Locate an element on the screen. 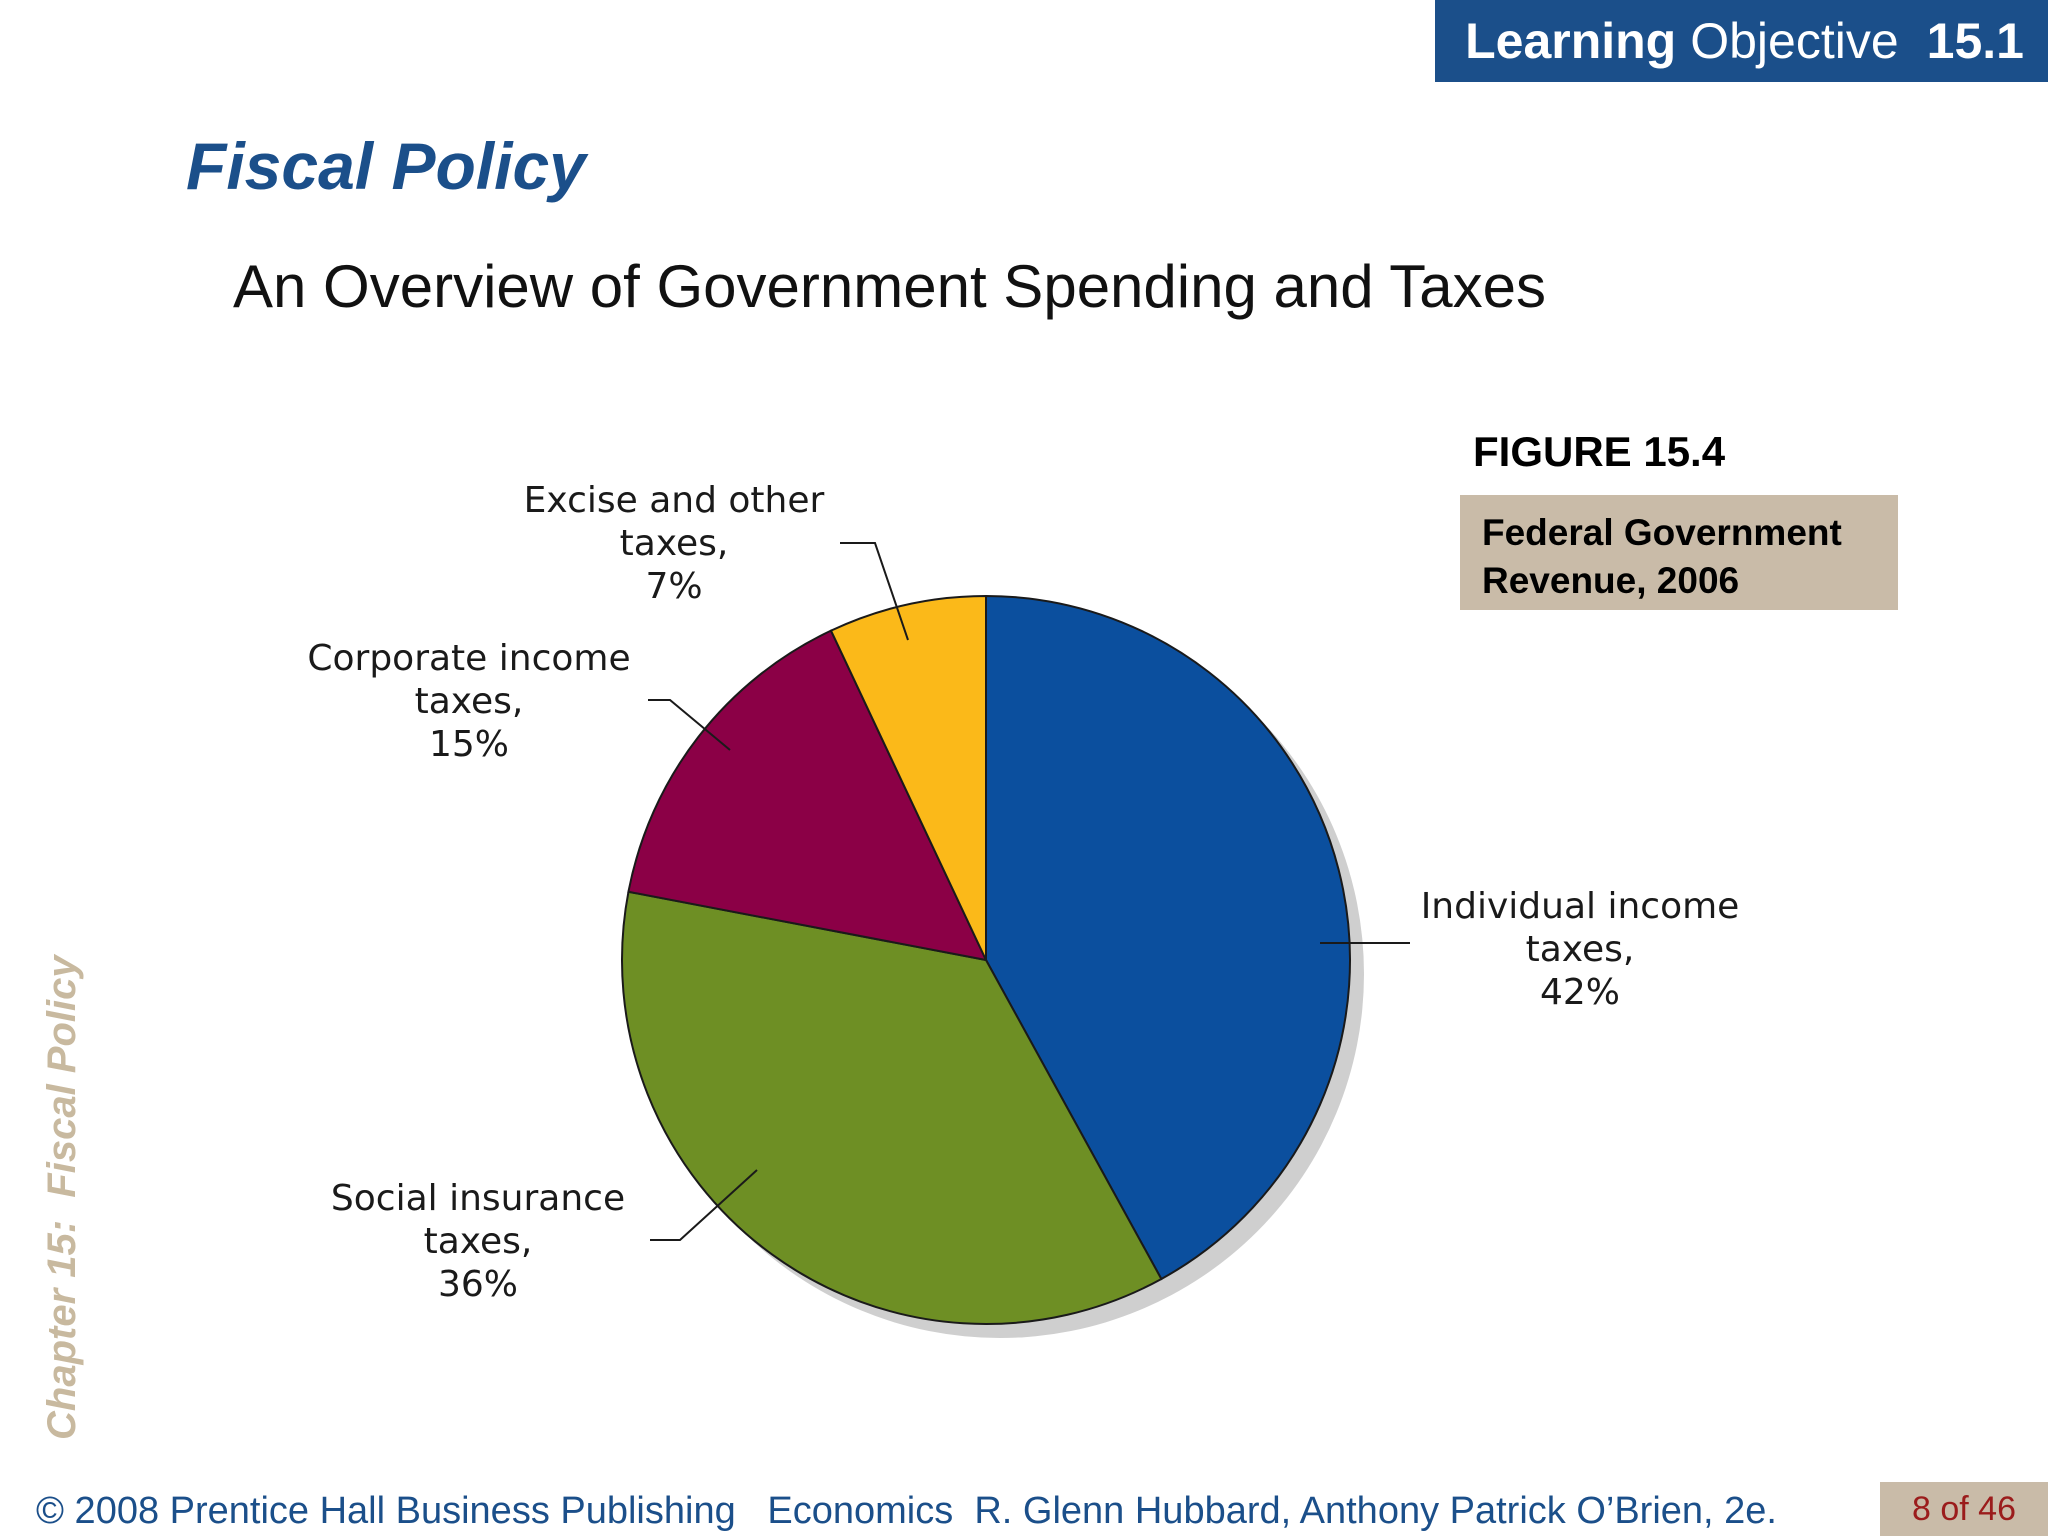 This screenshot has height=1536, width=2048. pie-slice-individual-income is located at coordinates (1168, 937).